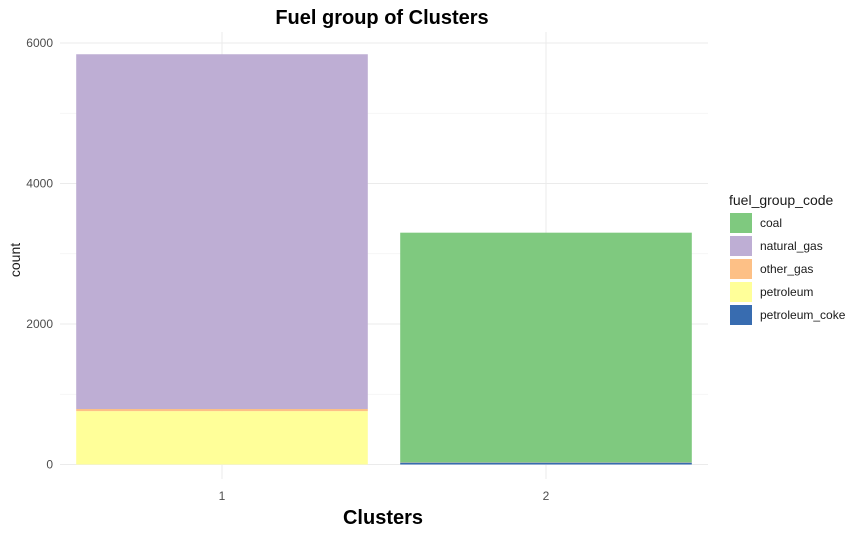 Image resolution: width=864 pixels, height=535 pixels. I want to click on legend-label-petroleum-coke: petroleum_coke, so click(803, 315).